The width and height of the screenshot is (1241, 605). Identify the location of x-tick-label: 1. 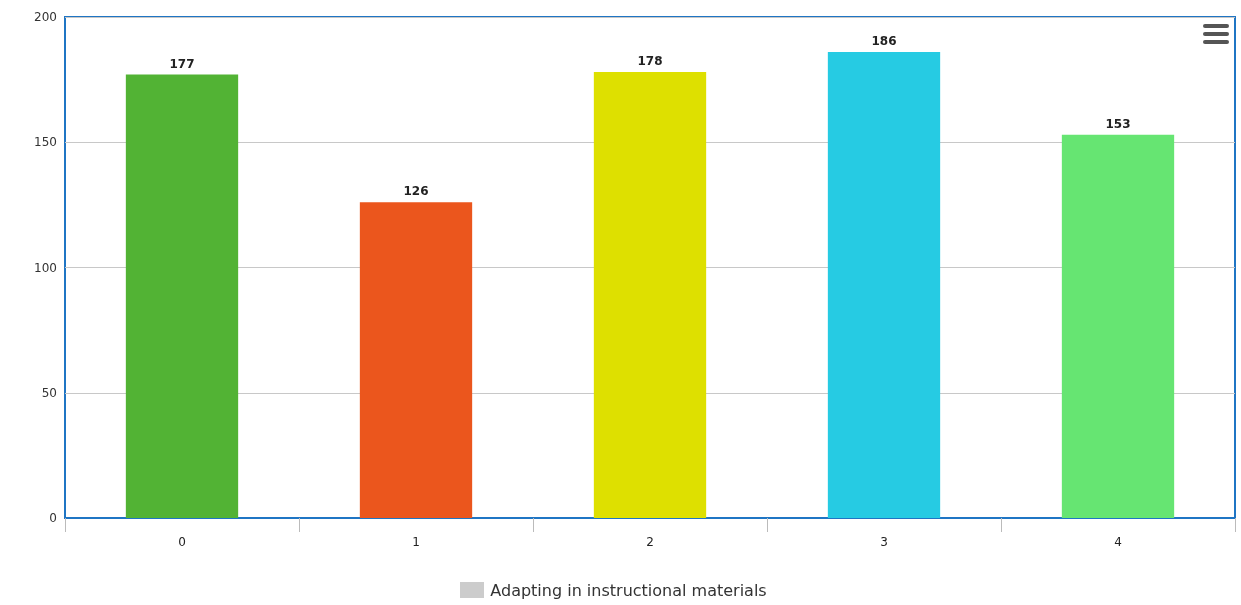
(416, 542).